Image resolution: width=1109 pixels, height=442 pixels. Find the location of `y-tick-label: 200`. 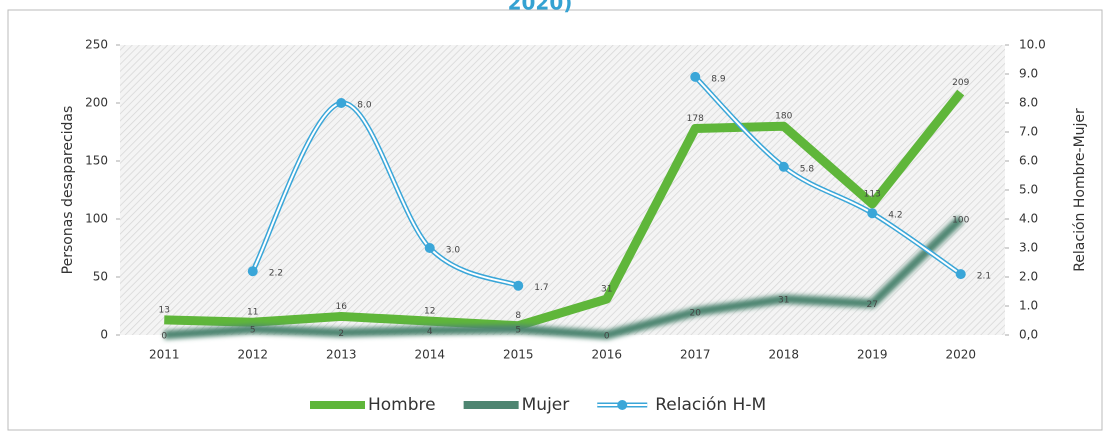

y-tick-label: 200 is located at coordinates (96, 103).